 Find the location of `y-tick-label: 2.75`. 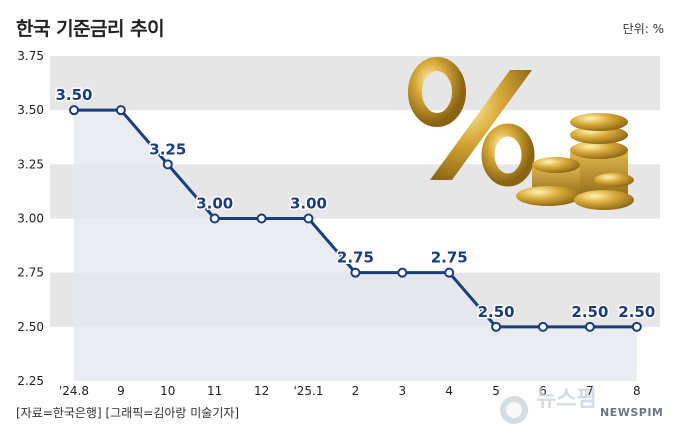

y-tick-label: 2.75 is located at coordinates (30, 273).